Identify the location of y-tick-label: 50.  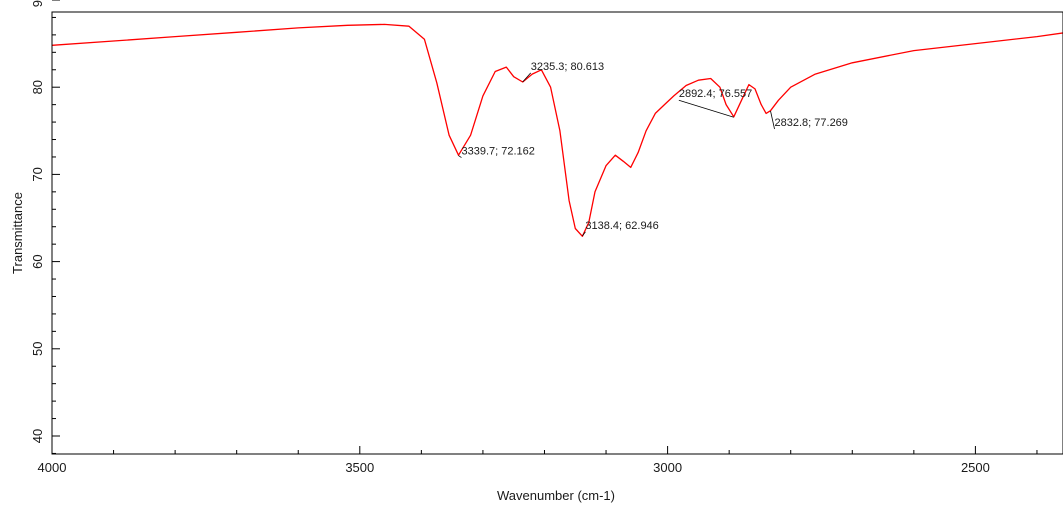
(37, 349).